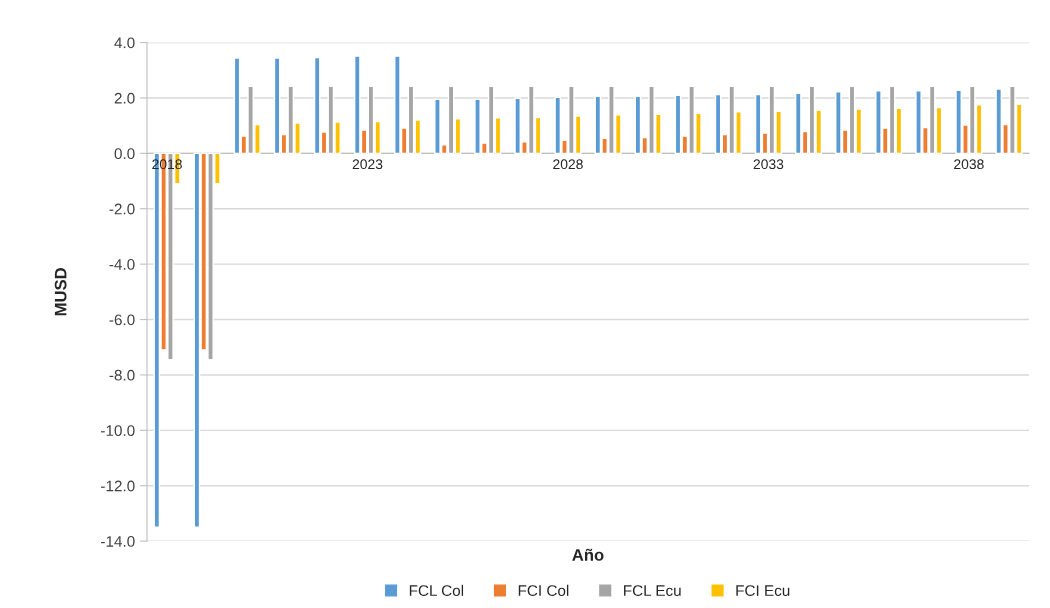 The height and width of the screenshot is (608, 1050). Describe the element at coordinates (124, 43) in the screenshot. I see `y-tick-label: 4.0` at that location.